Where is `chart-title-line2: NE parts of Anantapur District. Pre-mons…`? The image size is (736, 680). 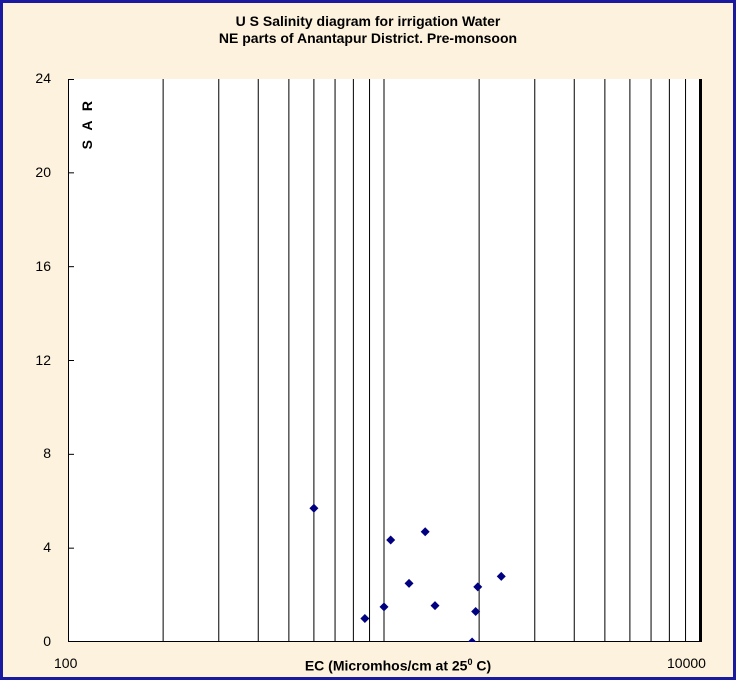 chart-title-line2: NE parts of Anantapur District. Pre-mons… is located at coordinates (368, 38).